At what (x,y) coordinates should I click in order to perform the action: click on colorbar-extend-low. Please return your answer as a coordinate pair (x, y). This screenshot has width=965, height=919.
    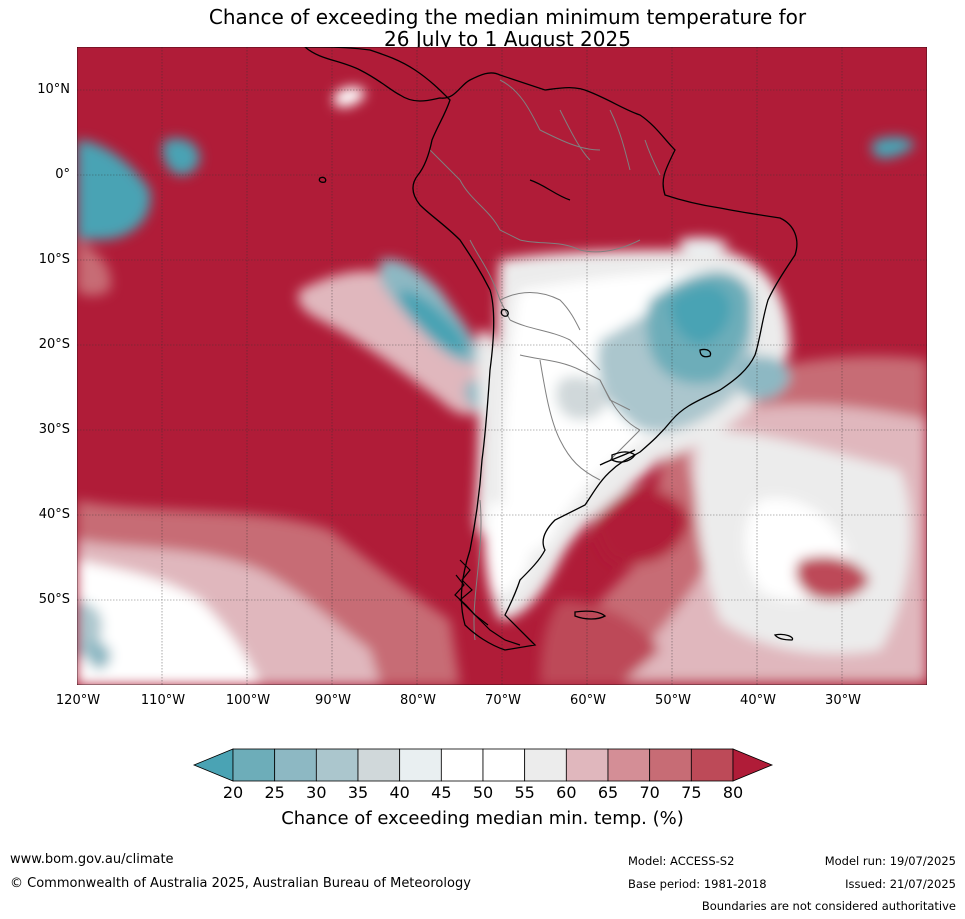
    Looking at the image, I should click on (213, 765).